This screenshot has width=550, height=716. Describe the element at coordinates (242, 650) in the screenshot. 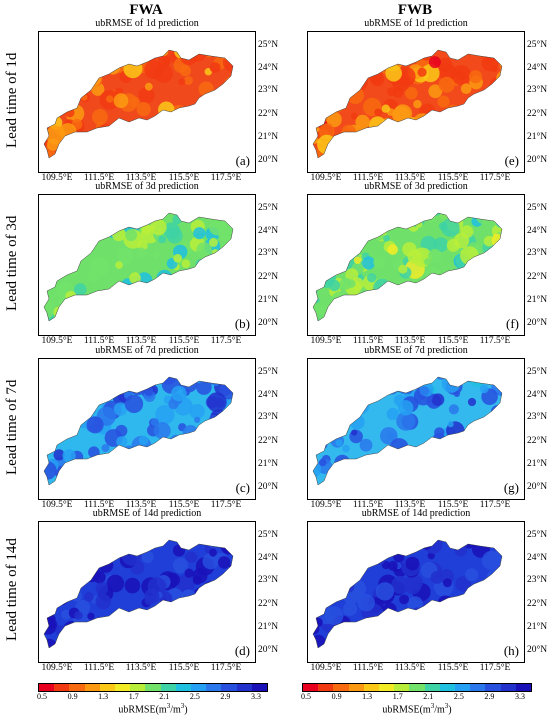

I see `panel-letter: (d)` at that location.